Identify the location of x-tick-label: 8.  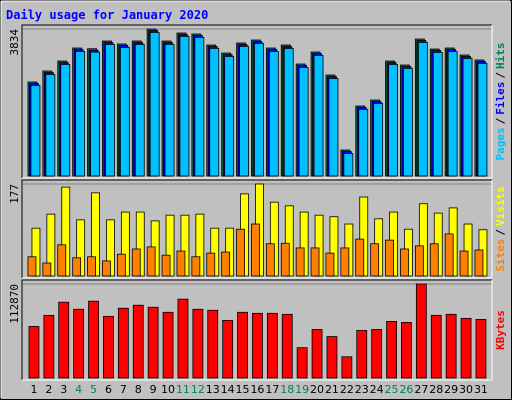
(138, 389).